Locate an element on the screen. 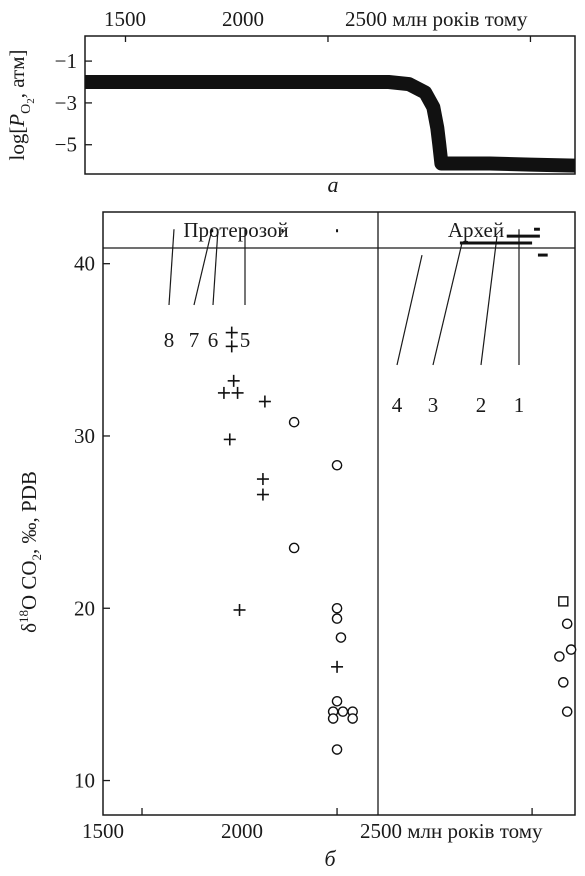 The width and height of the screenshot is (585, 876). era-label-archean: Архей is located at coordinates (476, 230).